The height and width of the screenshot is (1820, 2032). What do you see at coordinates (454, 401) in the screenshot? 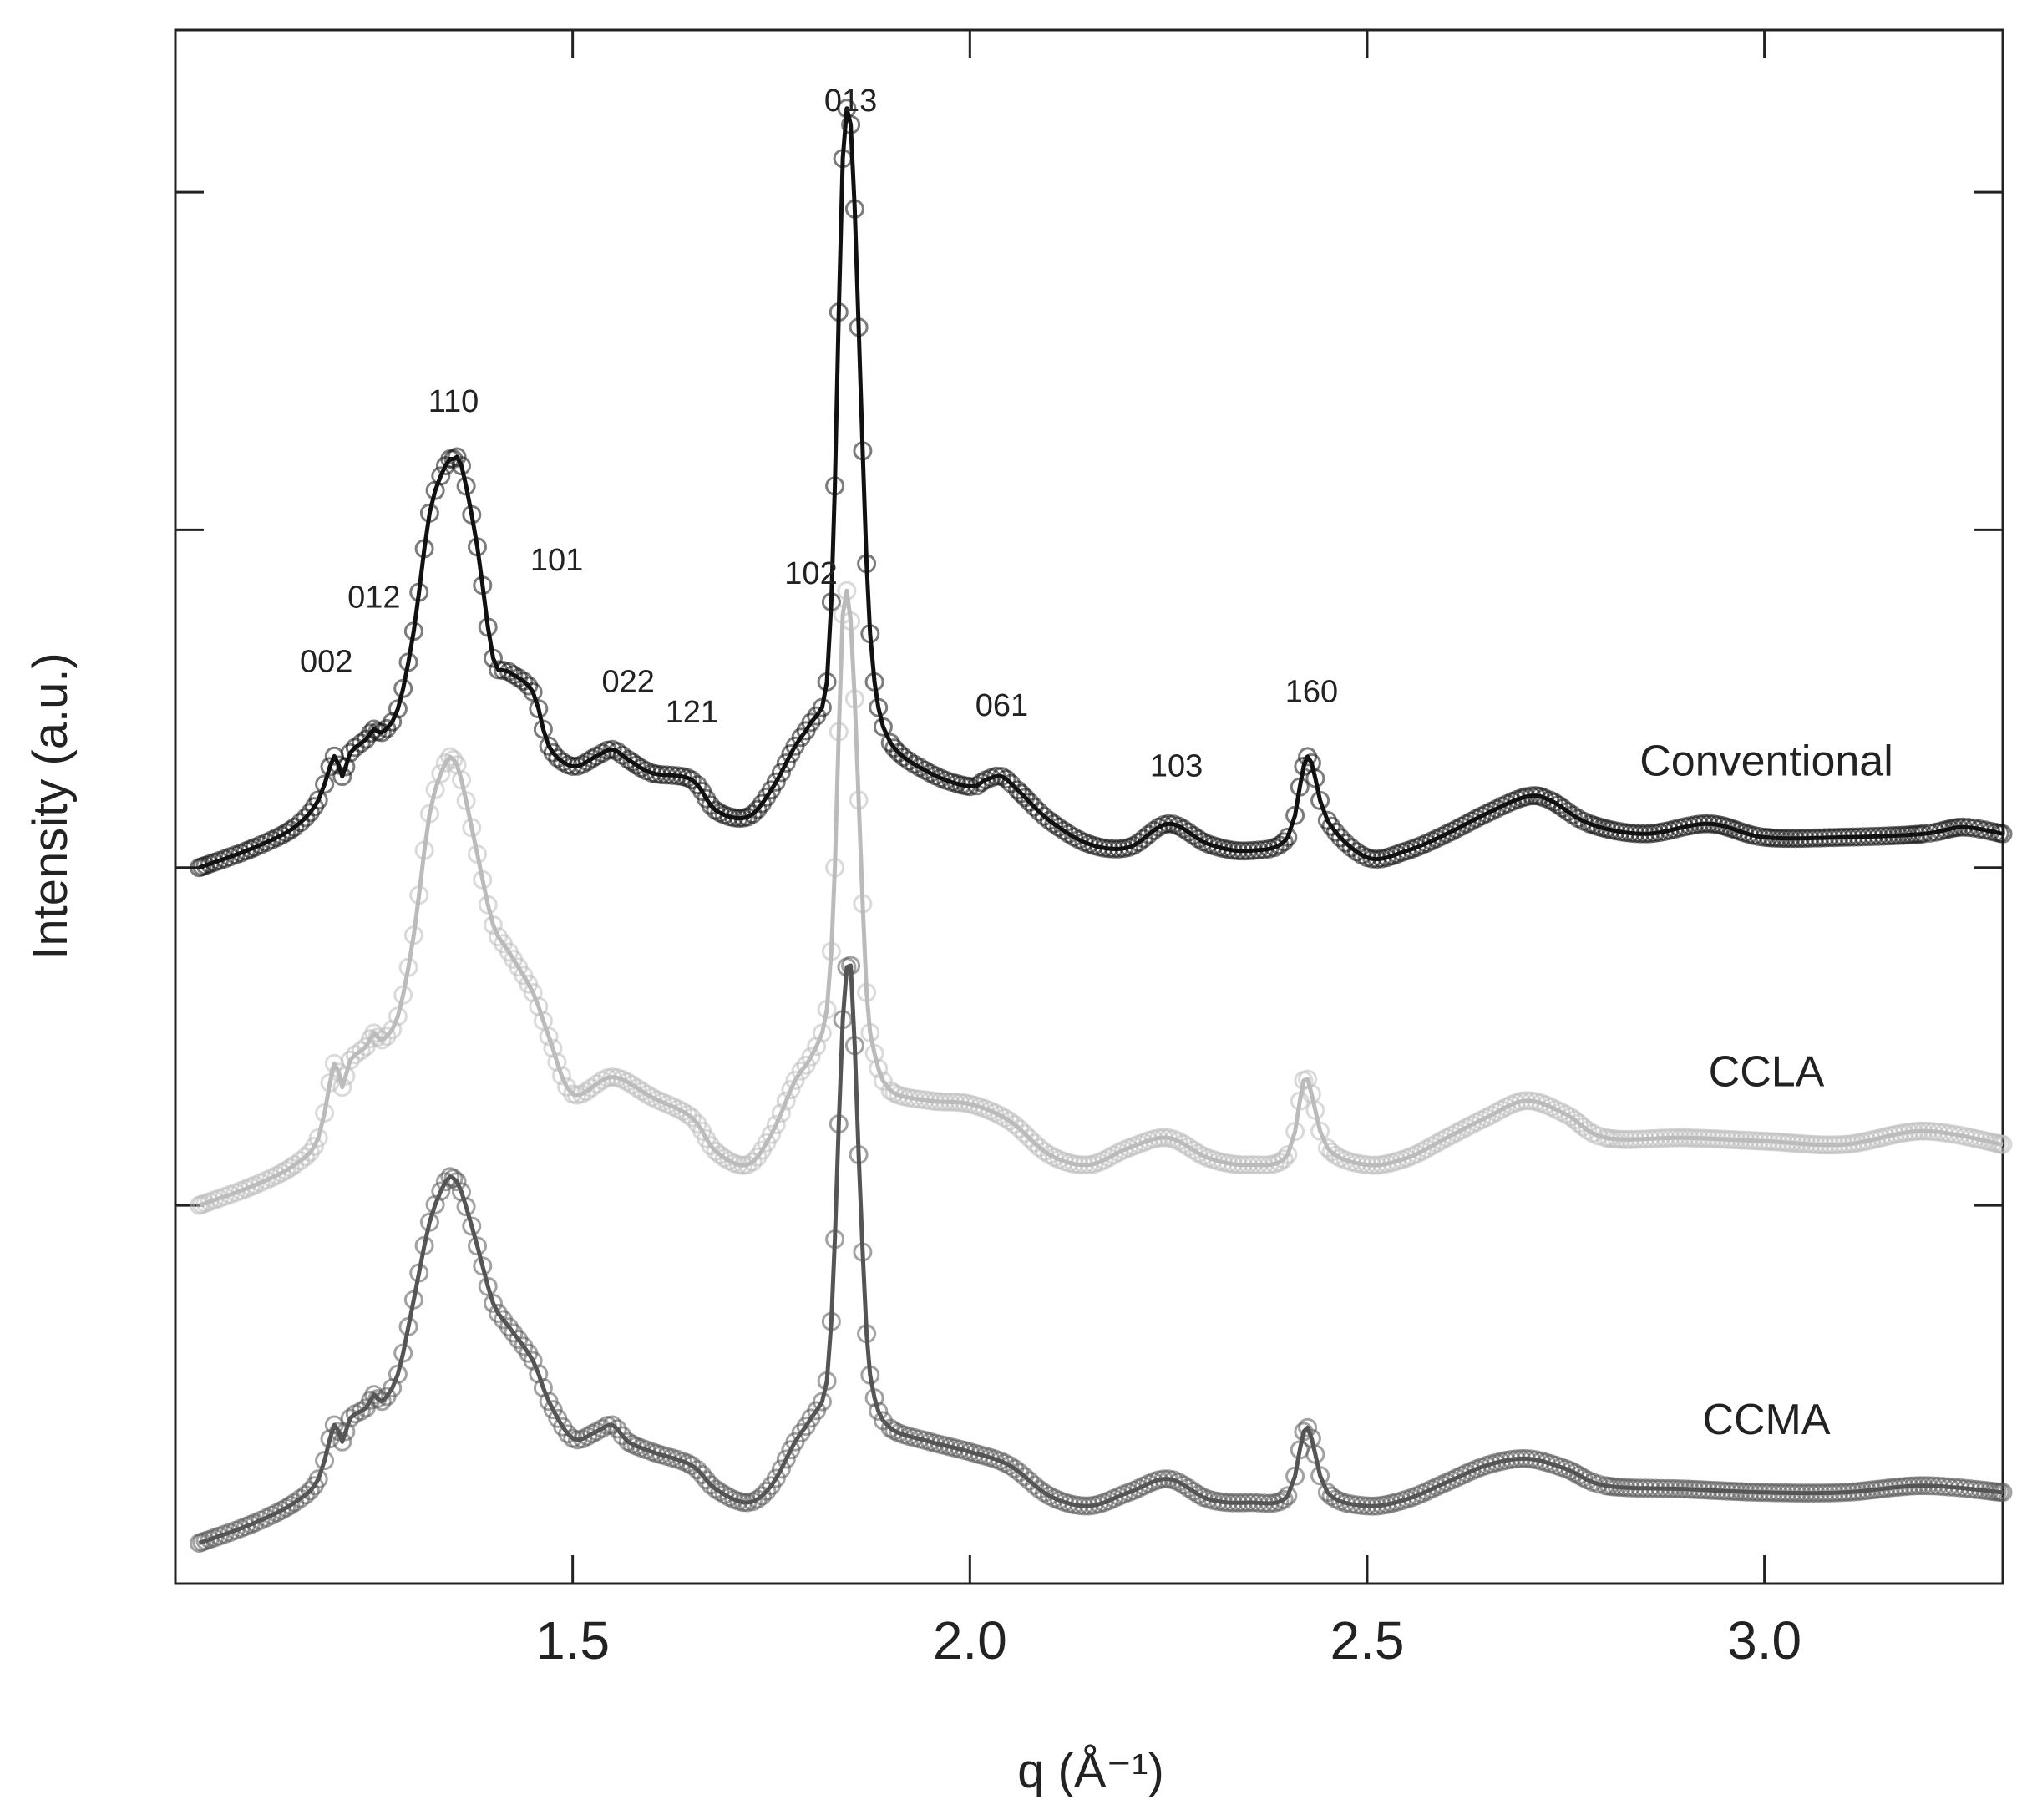
I see `peak-label: 110` at bounding box center [454, 401].